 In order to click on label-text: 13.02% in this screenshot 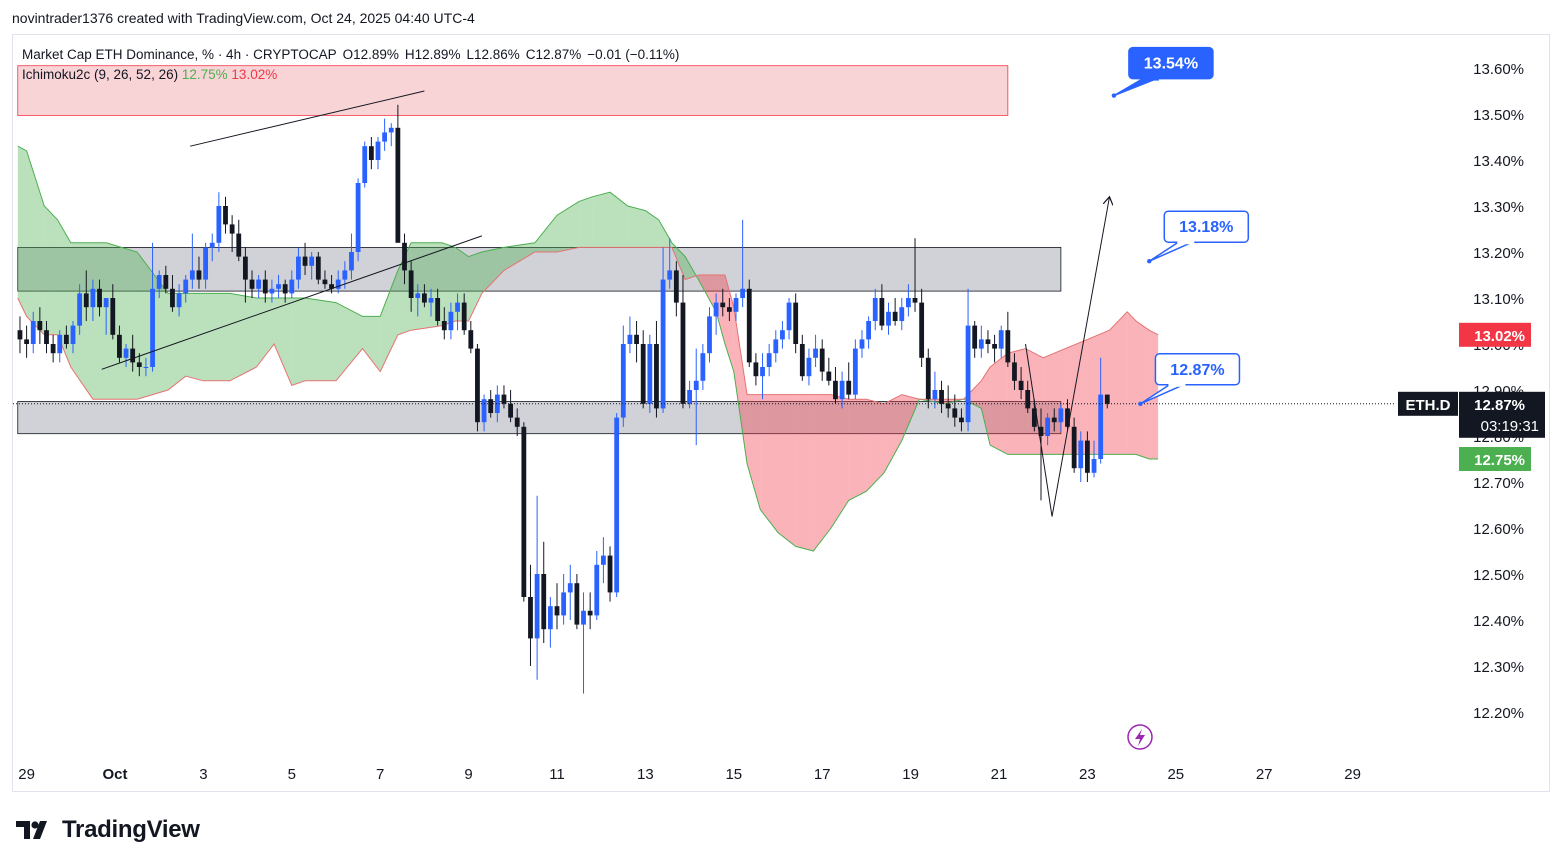, I will do `click(1499, 336)`.